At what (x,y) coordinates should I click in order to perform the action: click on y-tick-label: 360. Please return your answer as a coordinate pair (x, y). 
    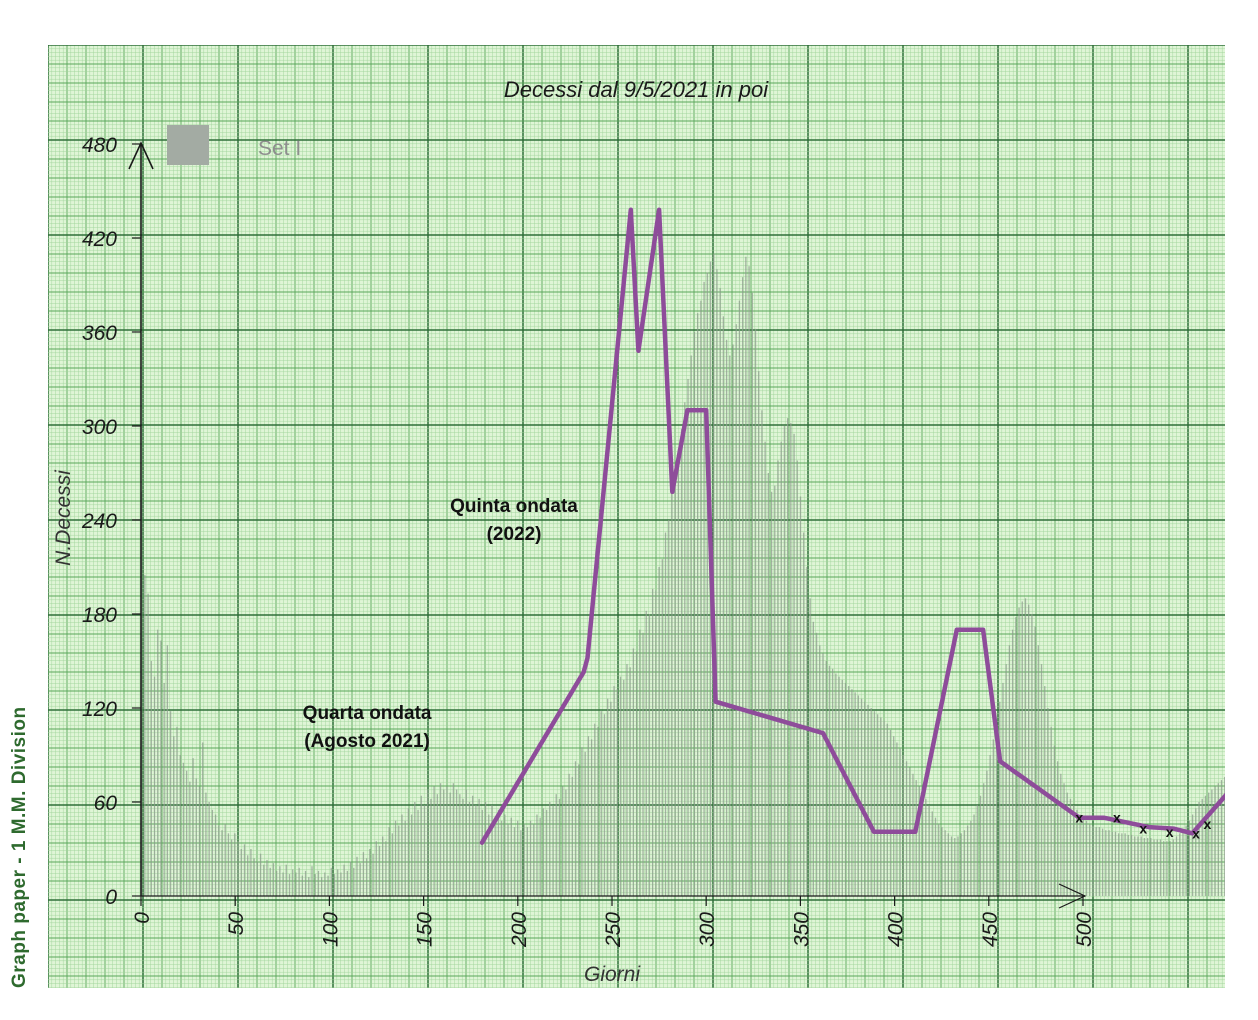
    Looking at the image, I should click on (99, 333).